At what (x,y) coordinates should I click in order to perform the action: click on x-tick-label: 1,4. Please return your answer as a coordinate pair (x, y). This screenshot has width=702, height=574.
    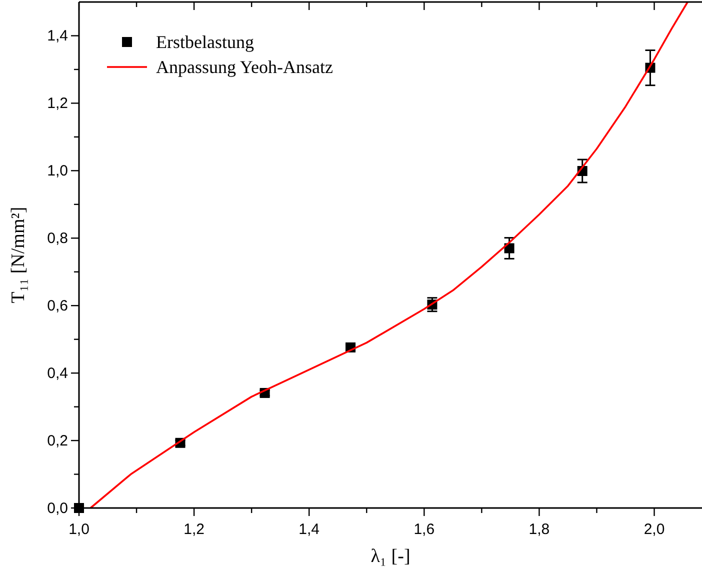
    Looking at the image, I should click on (309, 529).